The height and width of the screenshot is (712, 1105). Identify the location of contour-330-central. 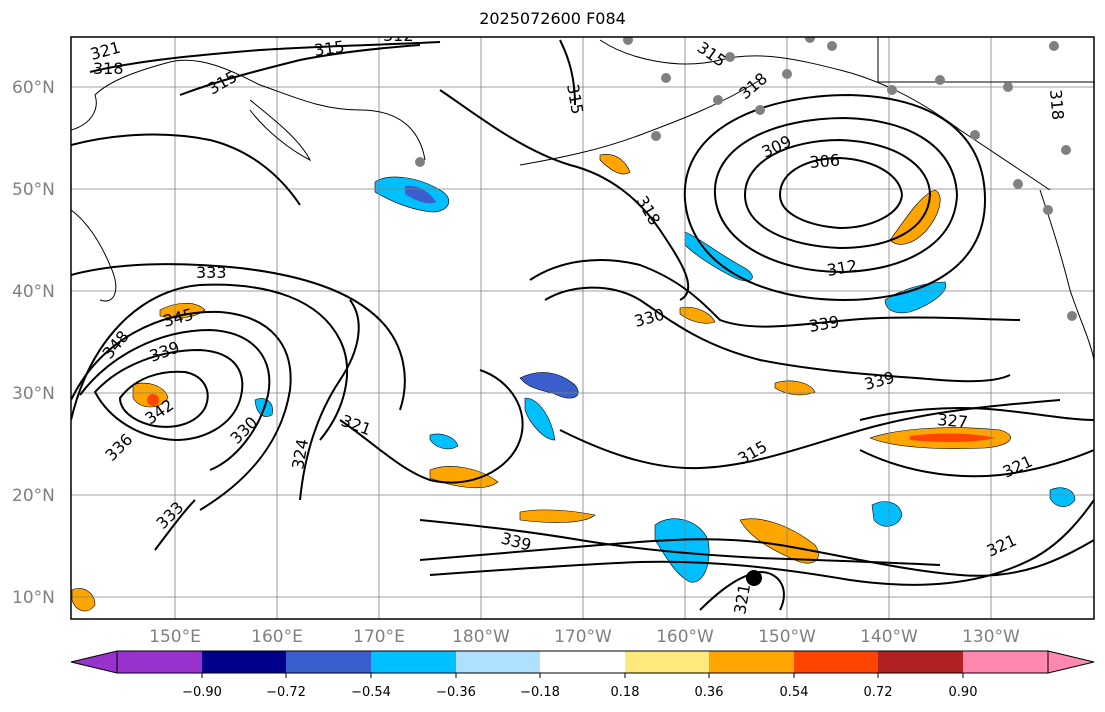
(431, 426).